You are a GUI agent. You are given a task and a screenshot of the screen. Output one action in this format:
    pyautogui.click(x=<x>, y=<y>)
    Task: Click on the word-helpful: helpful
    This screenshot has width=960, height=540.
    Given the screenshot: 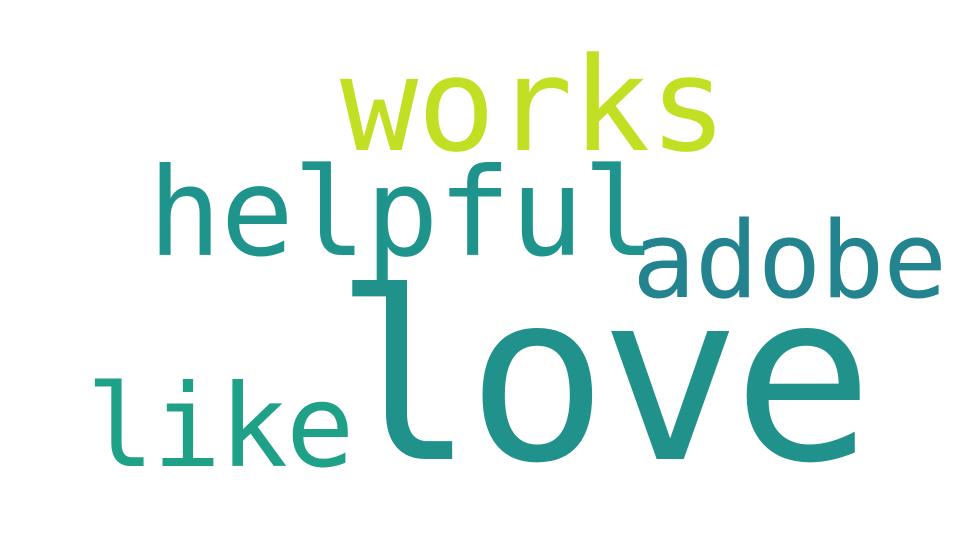 What is the action you would take?
    pyautogui.click(x=402, y=213)
    